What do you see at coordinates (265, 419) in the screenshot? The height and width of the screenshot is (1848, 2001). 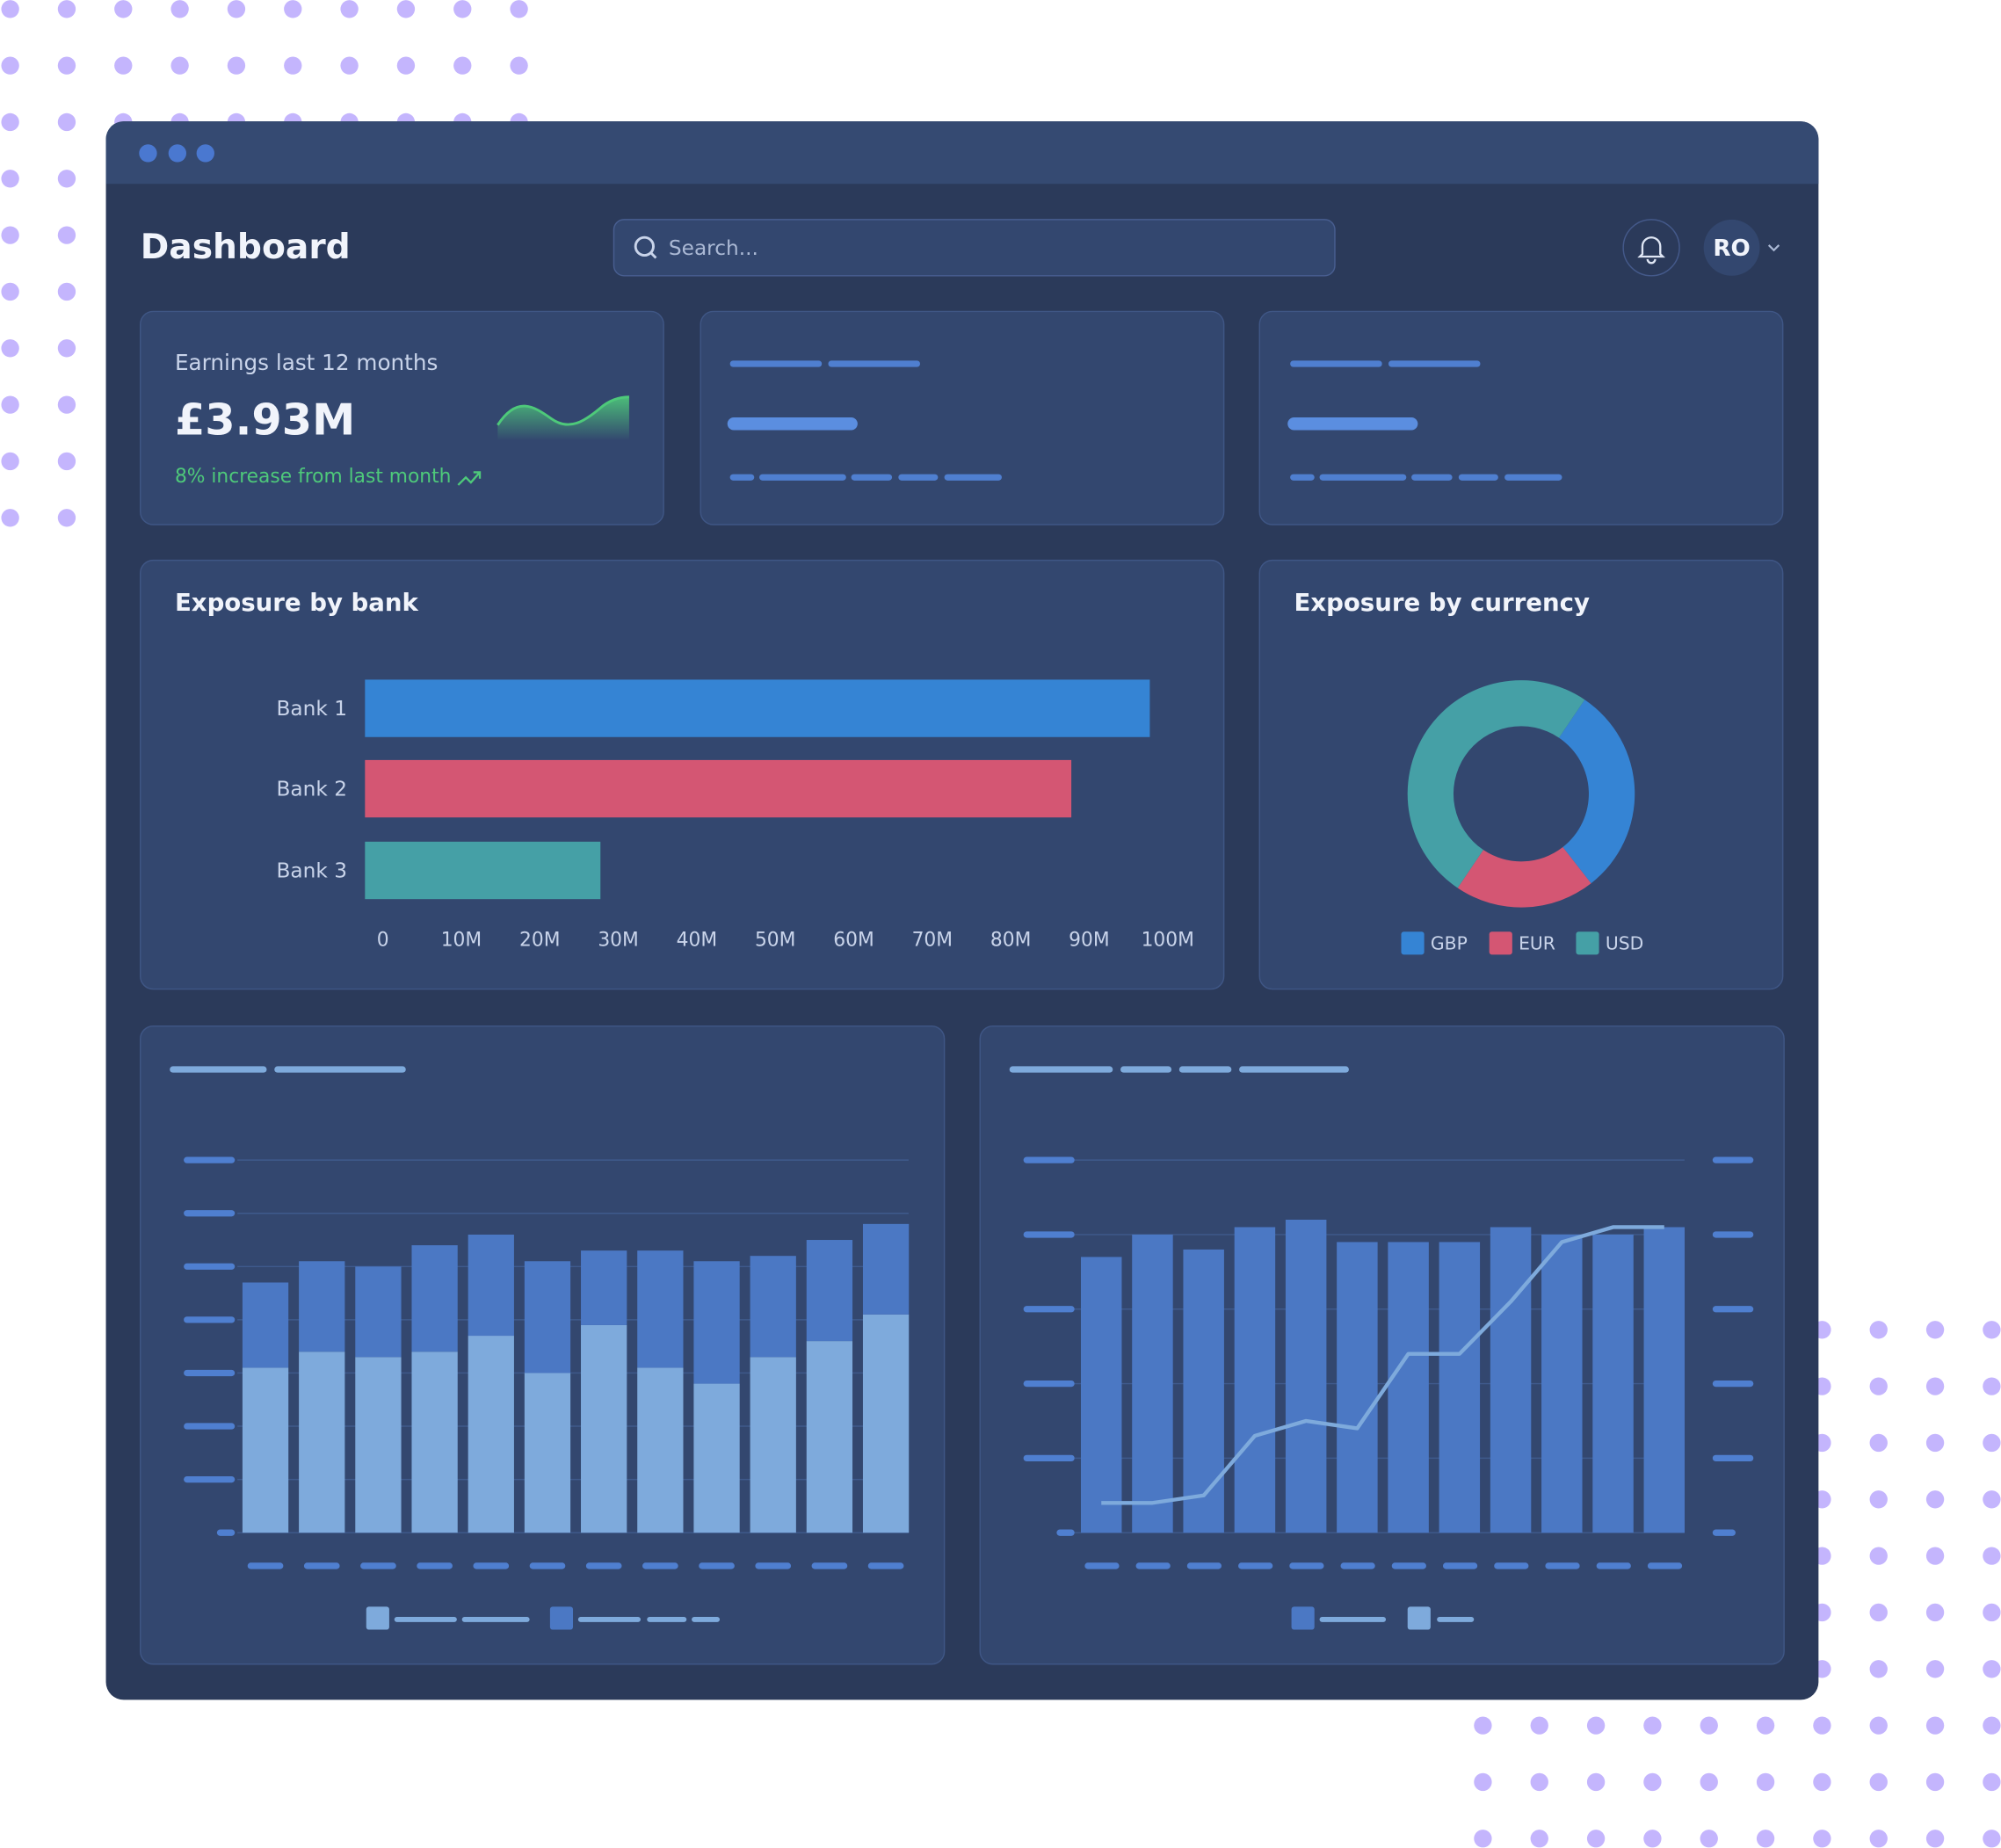 I see `kpi-value: £3.93M` at bounding box center [265, 419].